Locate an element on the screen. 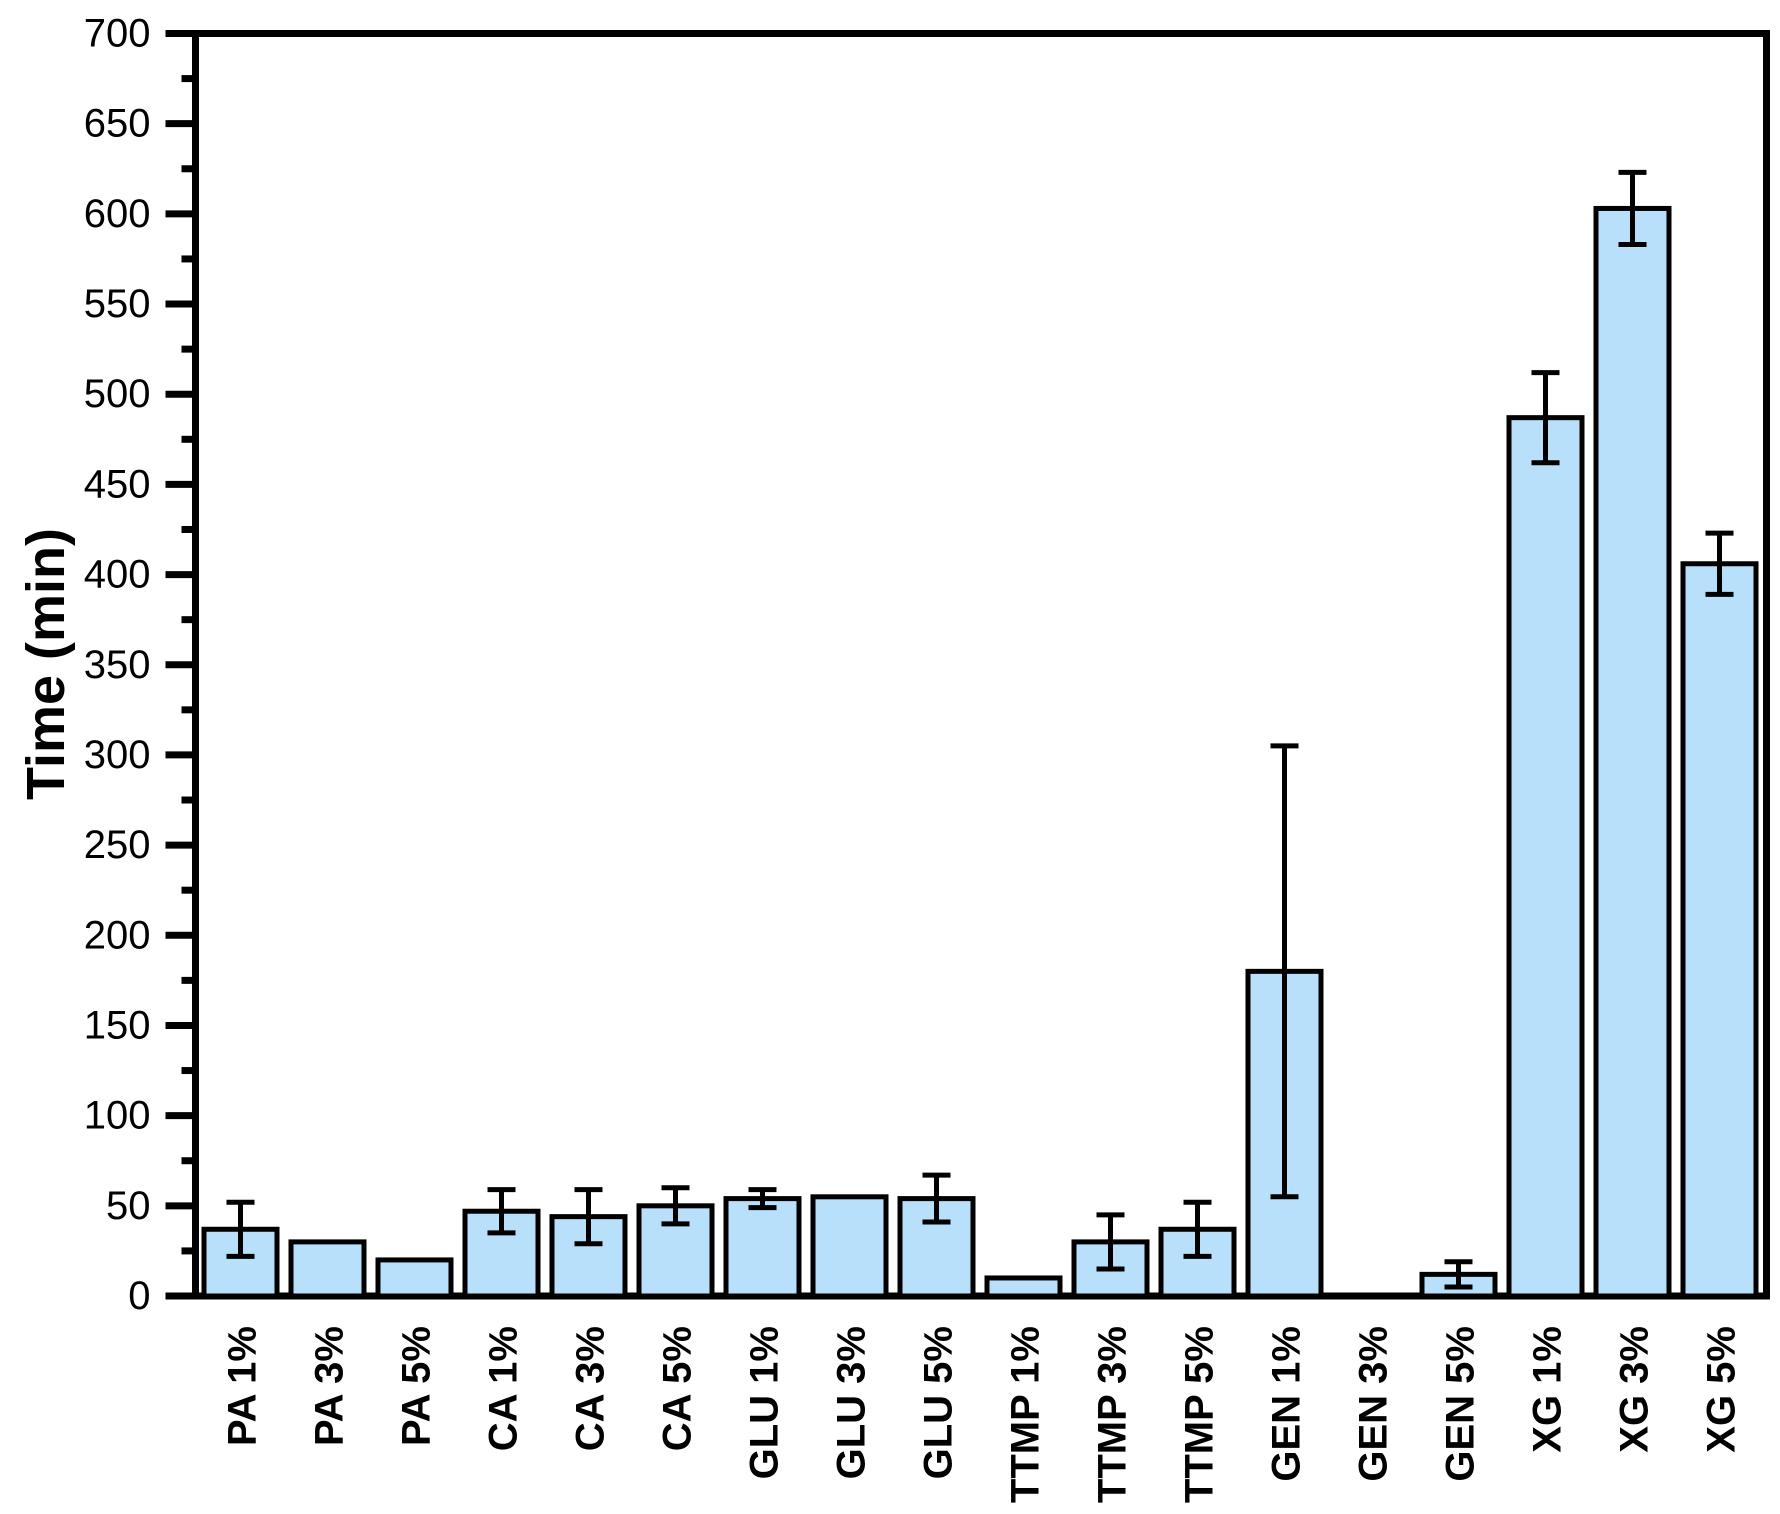 This screenshot has width=1780, height=1514. y-tick-label: 550 is located at coordinates (117, 304).